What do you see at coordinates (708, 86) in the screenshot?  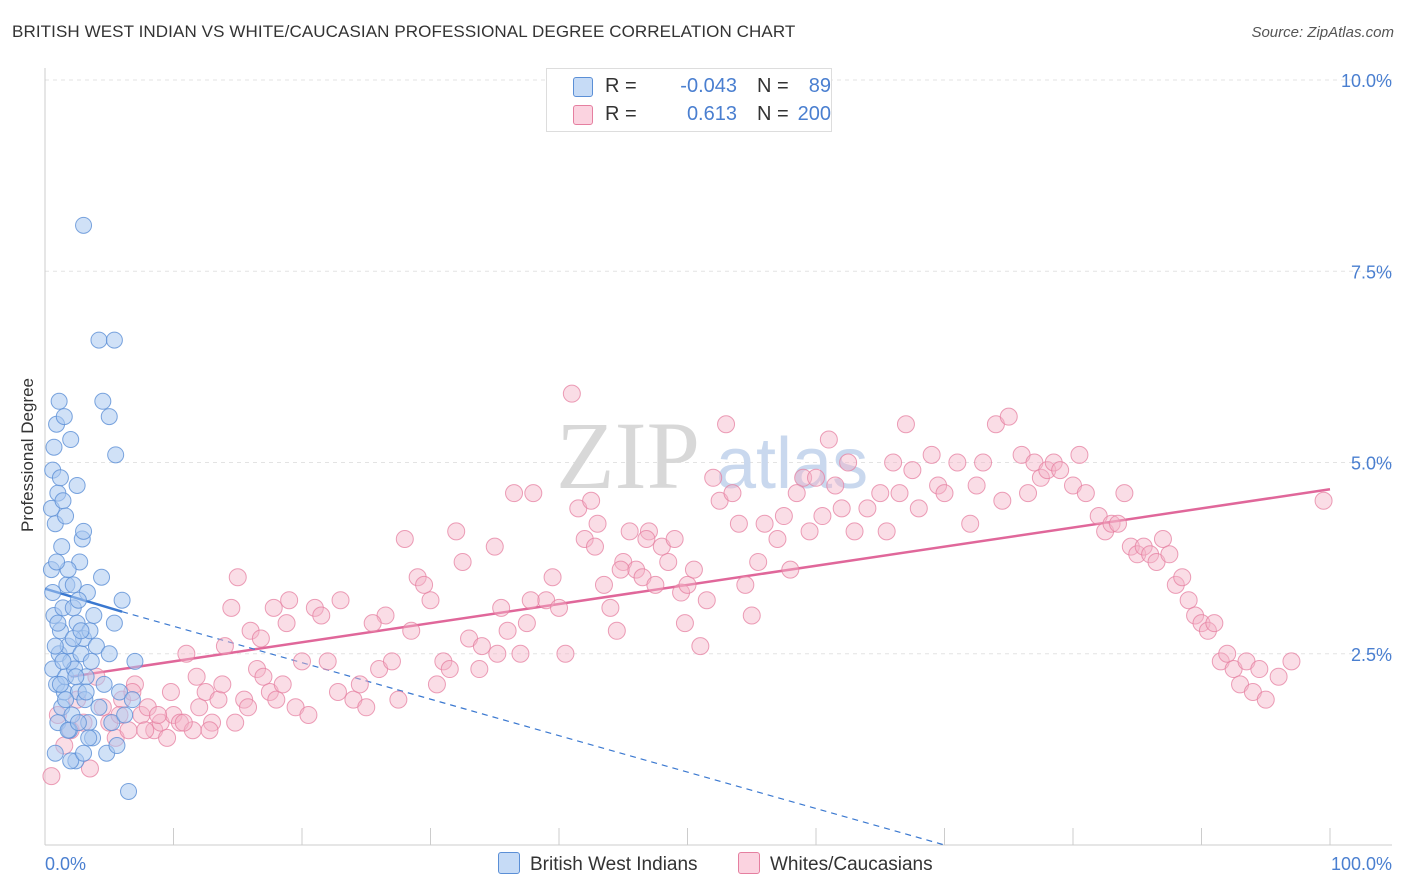 I see `legend-r-value: -0.043` at bounding box center [708, 86].